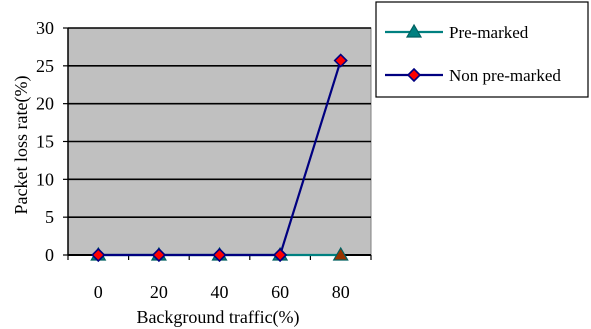 This screenshot has height=329, width=591. I want to click on legend-triangle-marker, so click(414, 30).